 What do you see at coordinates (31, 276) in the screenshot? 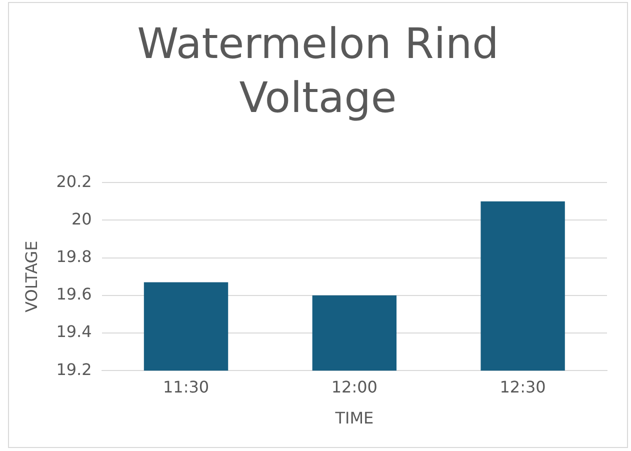
I see `y-axis-title: VOLTAGE` at bounding box center [31, 276].